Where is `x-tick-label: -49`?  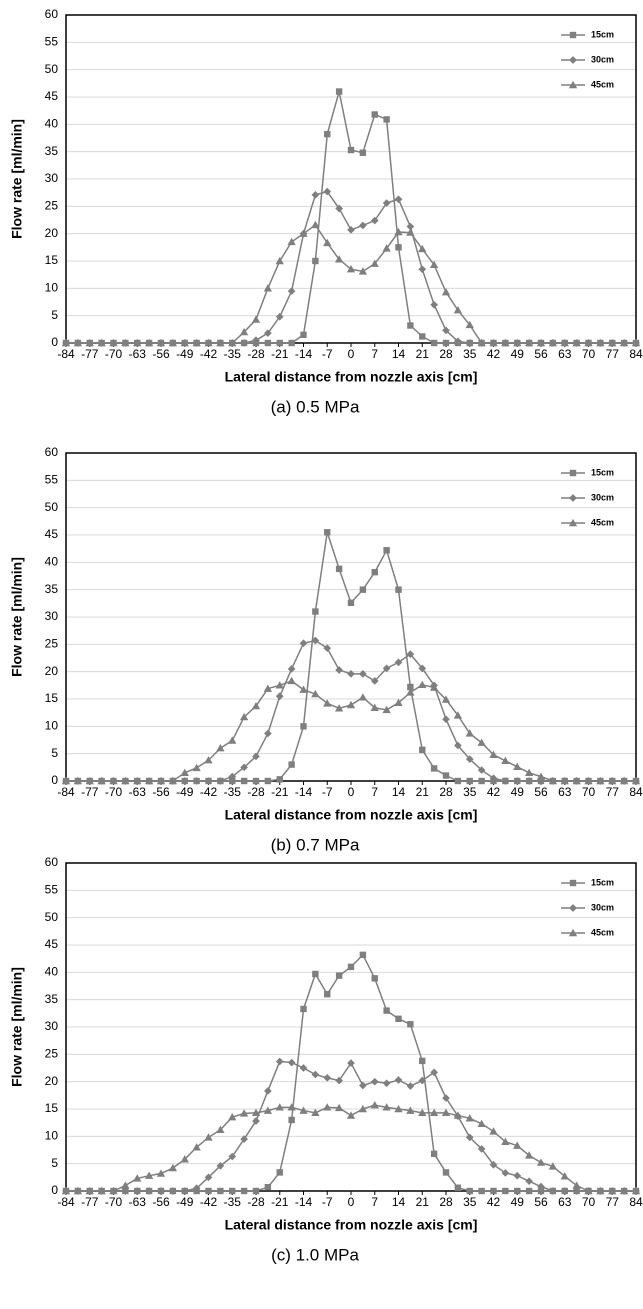
x-tick-label: -49 is located at coordinates (185, 792).